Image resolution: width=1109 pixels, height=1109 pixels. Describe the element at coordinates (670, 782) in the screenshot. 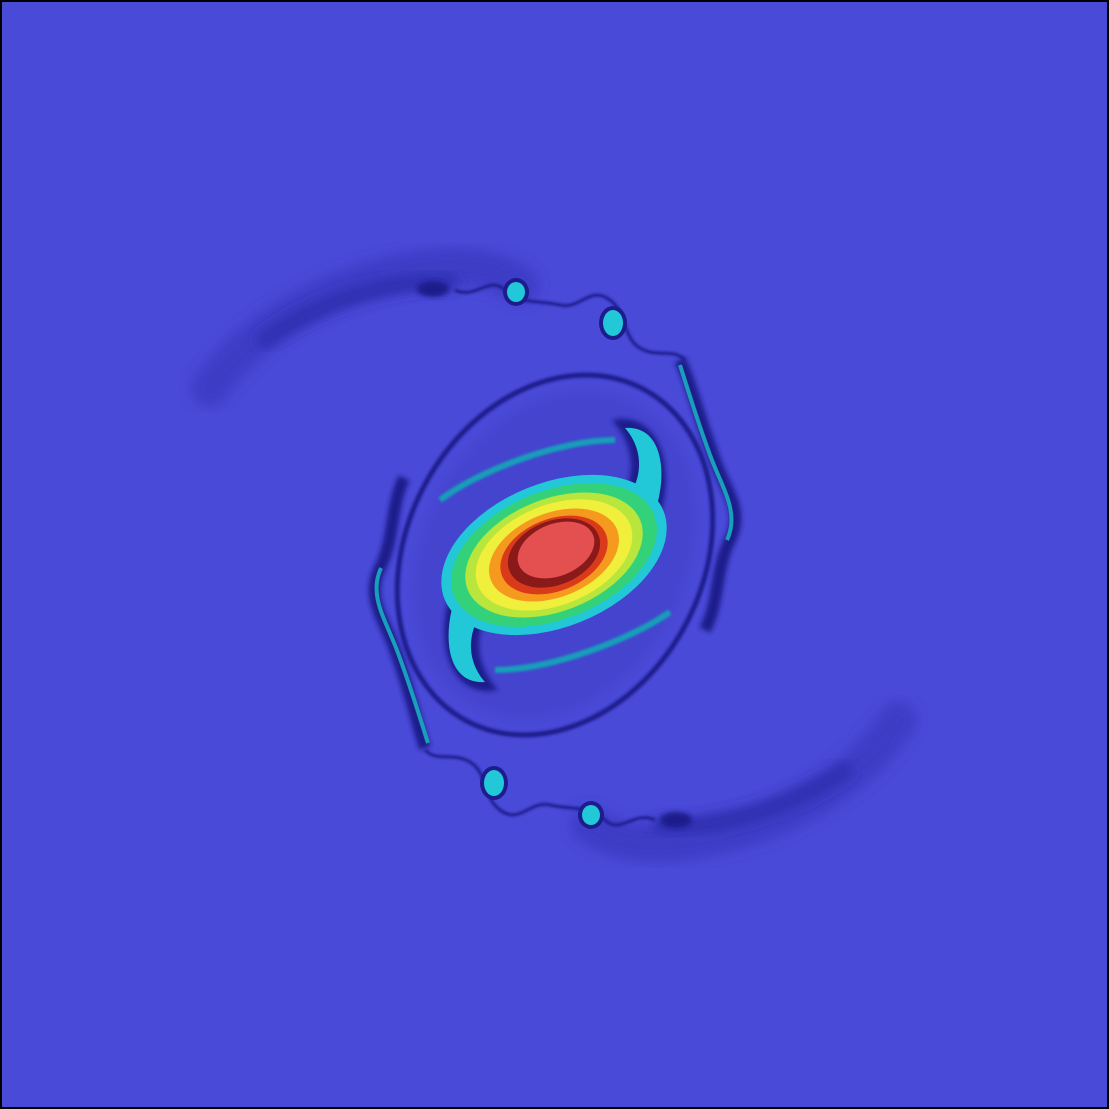

I see `outer-spiral-arm-lower` at that location.